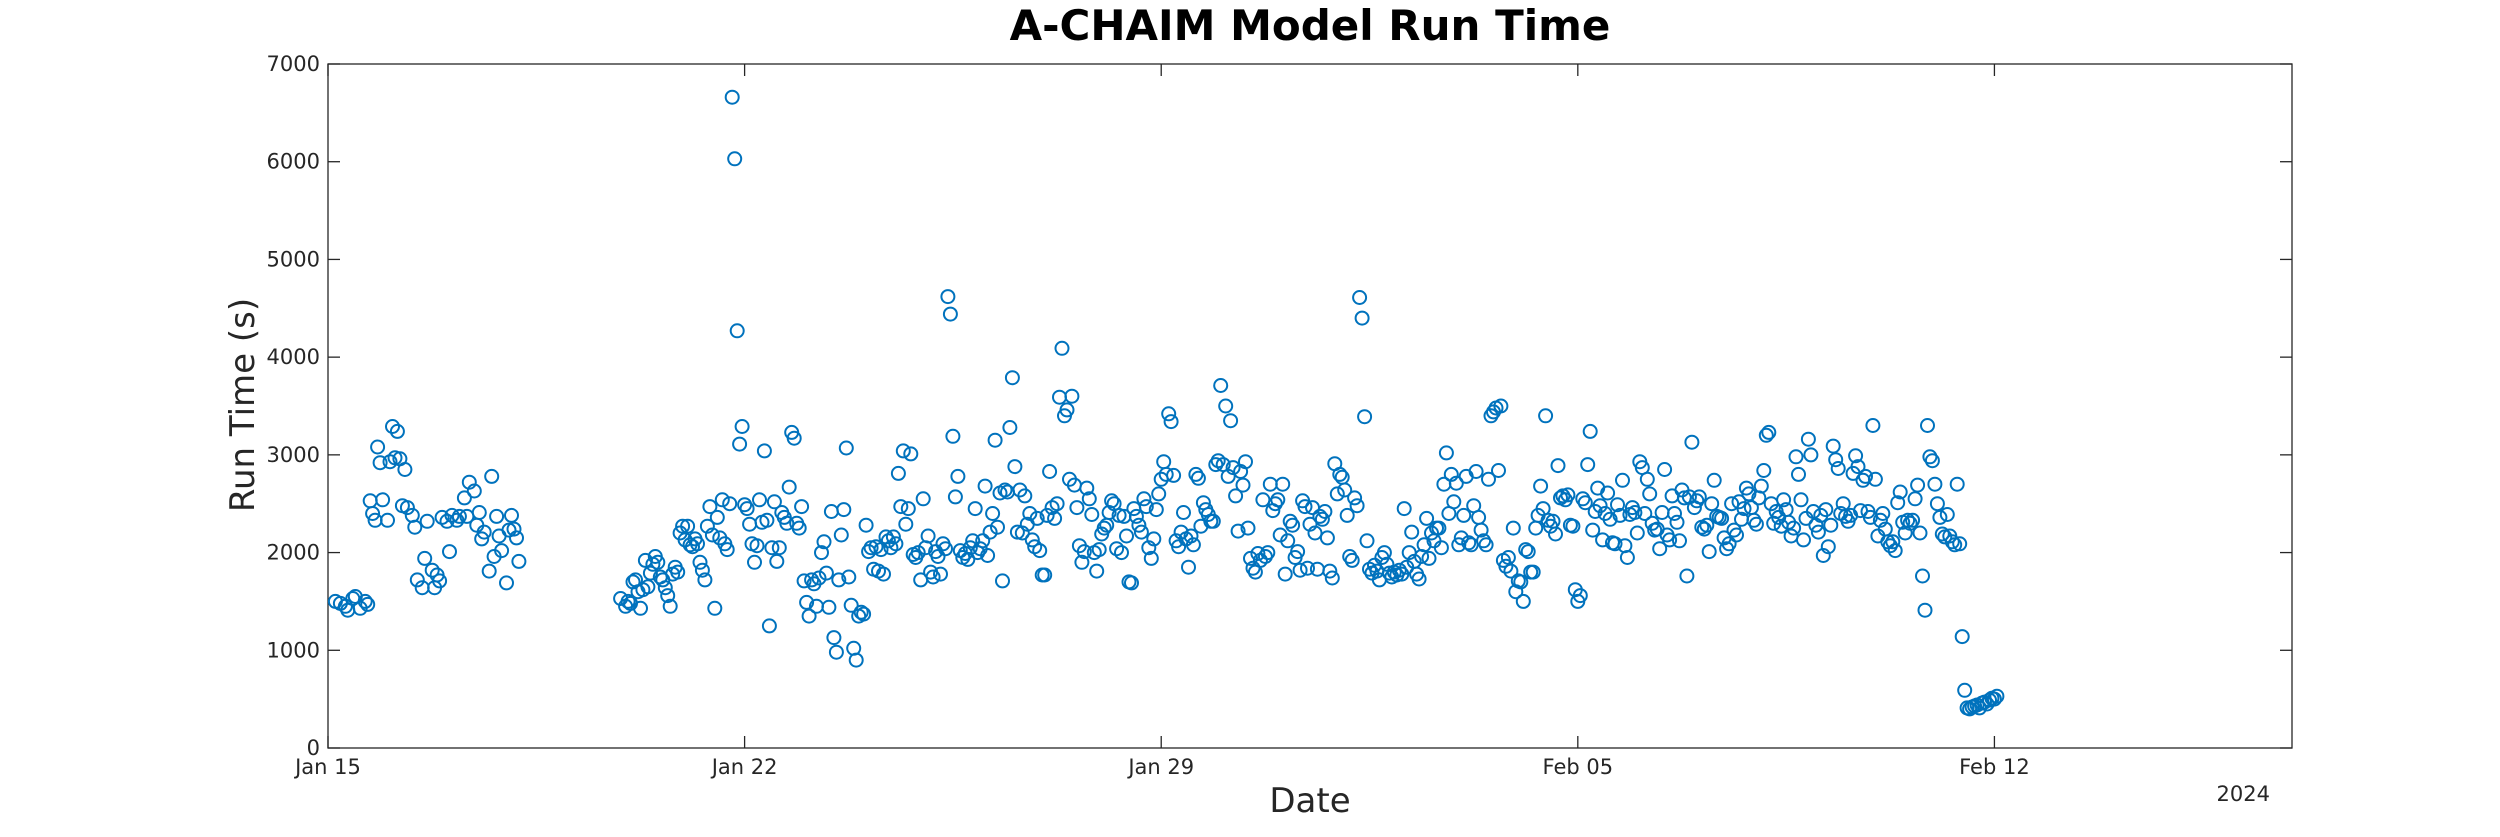 The height and width of the screenshot is (837, 2500). What do you see at coordinates (1578, 767) in the screenshot?
I see `x-tick-label: Feb 05` at bounding box center [1578, 767].